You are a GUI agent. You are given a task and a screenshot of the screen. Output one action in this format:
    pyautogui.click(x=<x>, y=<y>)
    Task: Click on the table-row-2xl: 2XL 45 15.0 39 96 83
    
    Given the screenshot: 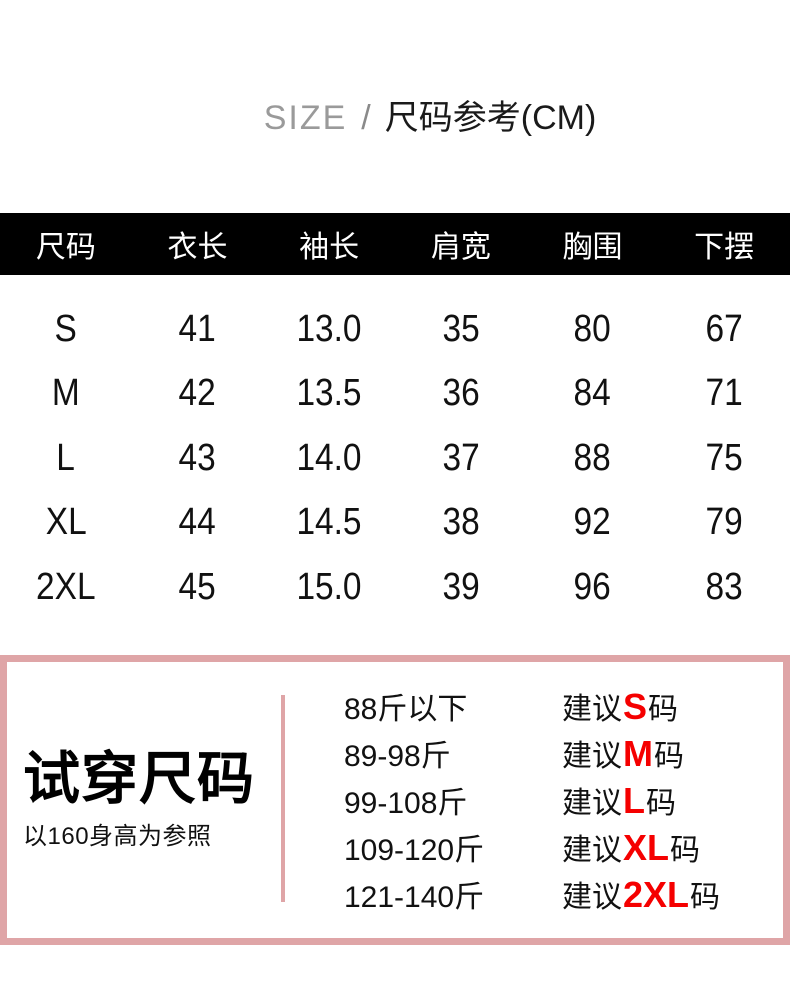 What is the action you would take?
    pyautogui.click(x=395, y=587)
    